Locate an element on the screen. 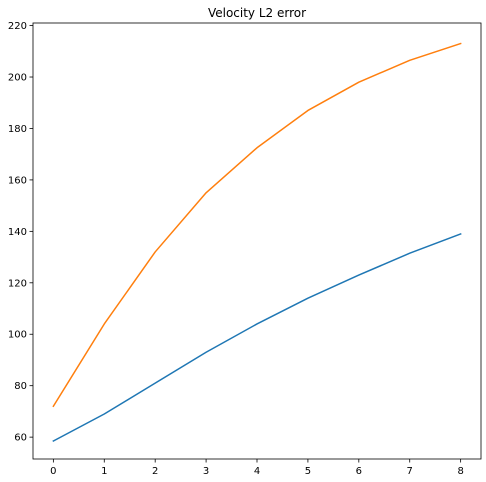 The image size is (486, 482). x-tick-label: 6 is located at coordinates (359, 471).